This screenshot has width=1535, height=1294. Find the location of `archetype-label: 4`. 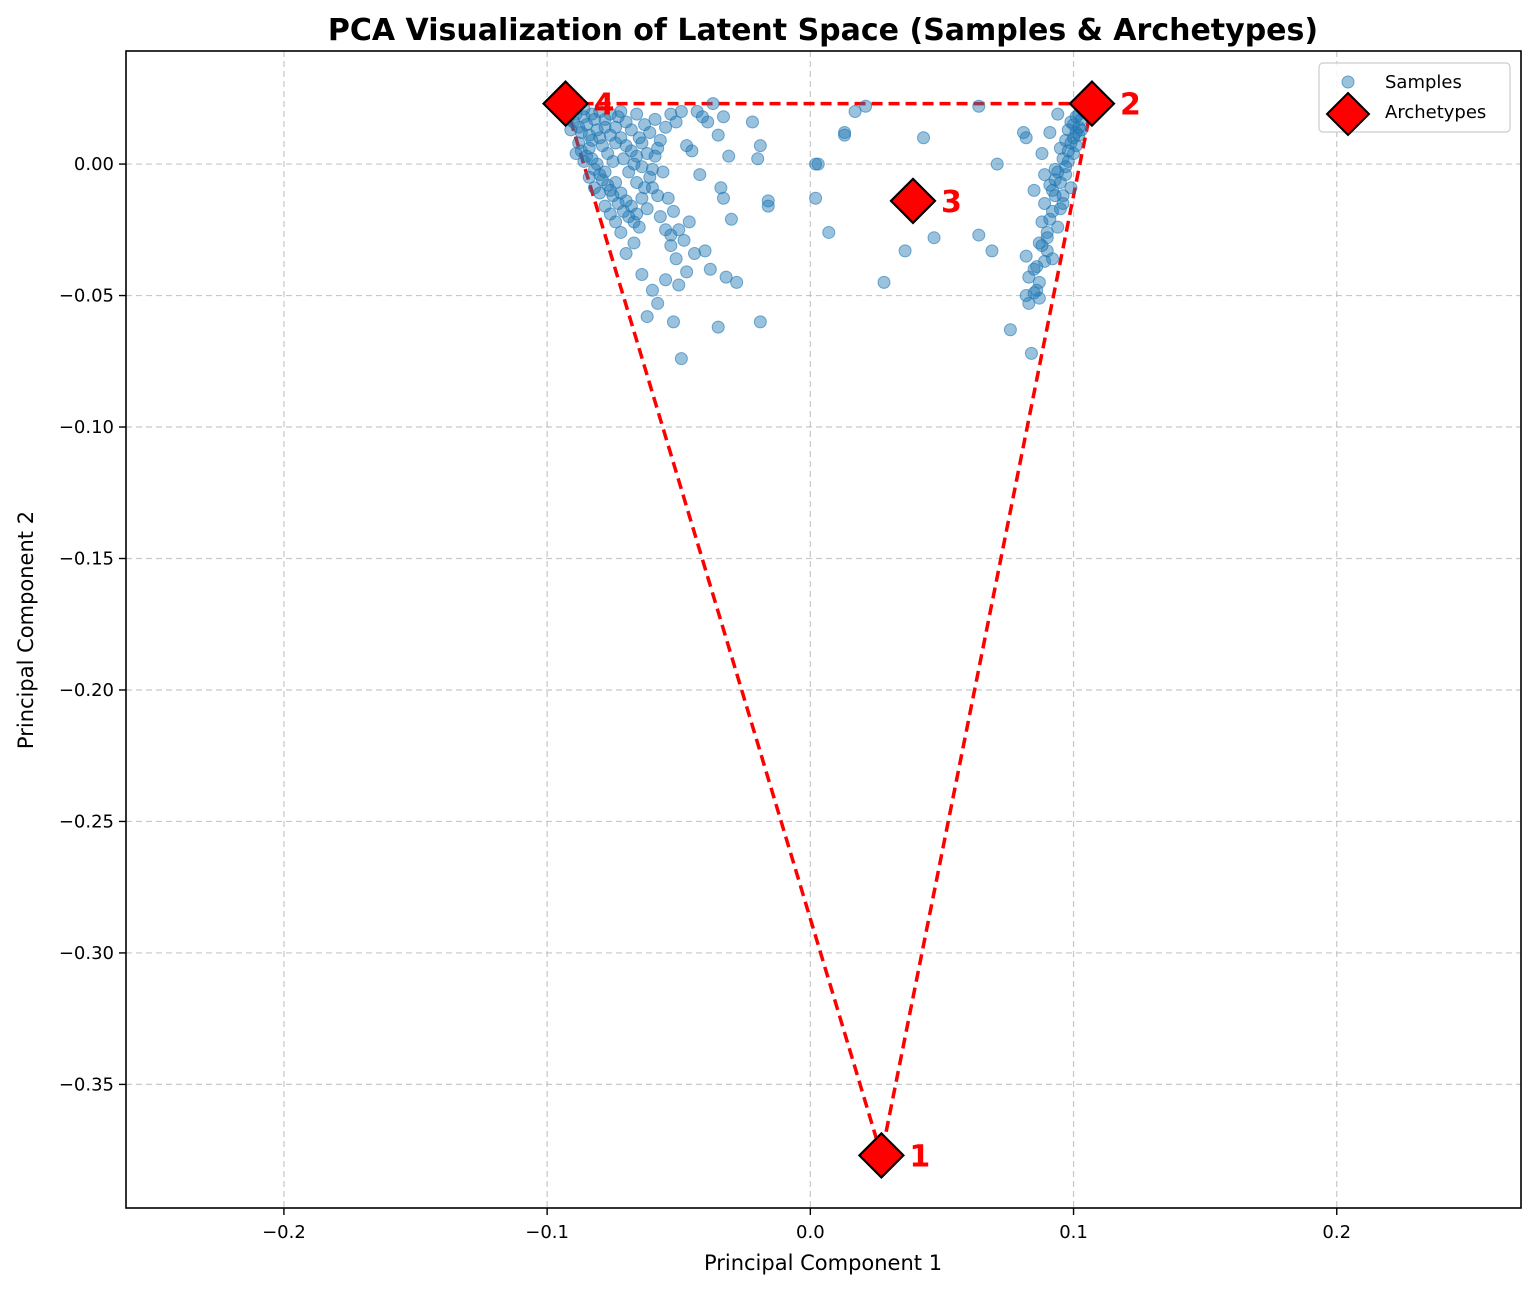

archetype-label: 4 is located at coordinates (604, 105).